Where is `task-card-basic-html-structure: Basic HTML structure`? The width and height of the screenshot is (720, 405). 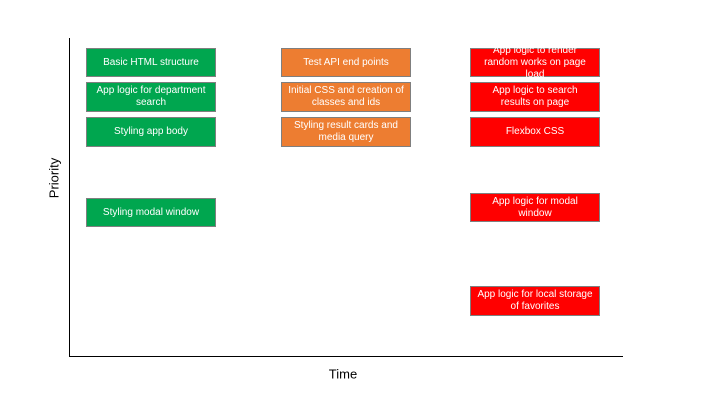 task-card-basic-html-structure: Basic HTML structure is located at coordinates (151, 62).